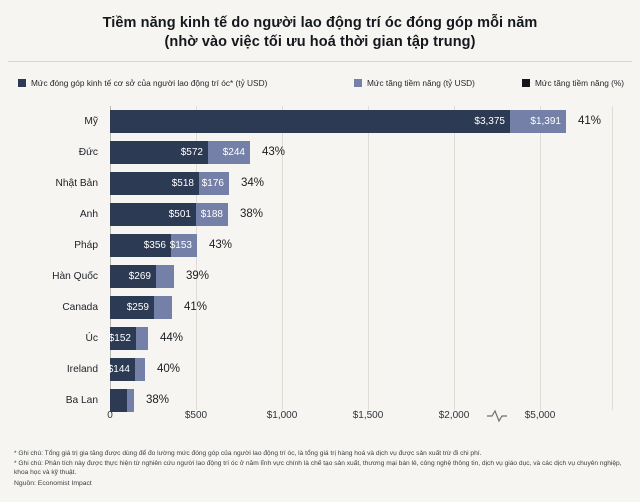 This screenshot has width=640, height=502. Describe the element at coordinates (320, 214) in the screenshot. I see `bar-row: Anh $501 $188 38%` at that location.